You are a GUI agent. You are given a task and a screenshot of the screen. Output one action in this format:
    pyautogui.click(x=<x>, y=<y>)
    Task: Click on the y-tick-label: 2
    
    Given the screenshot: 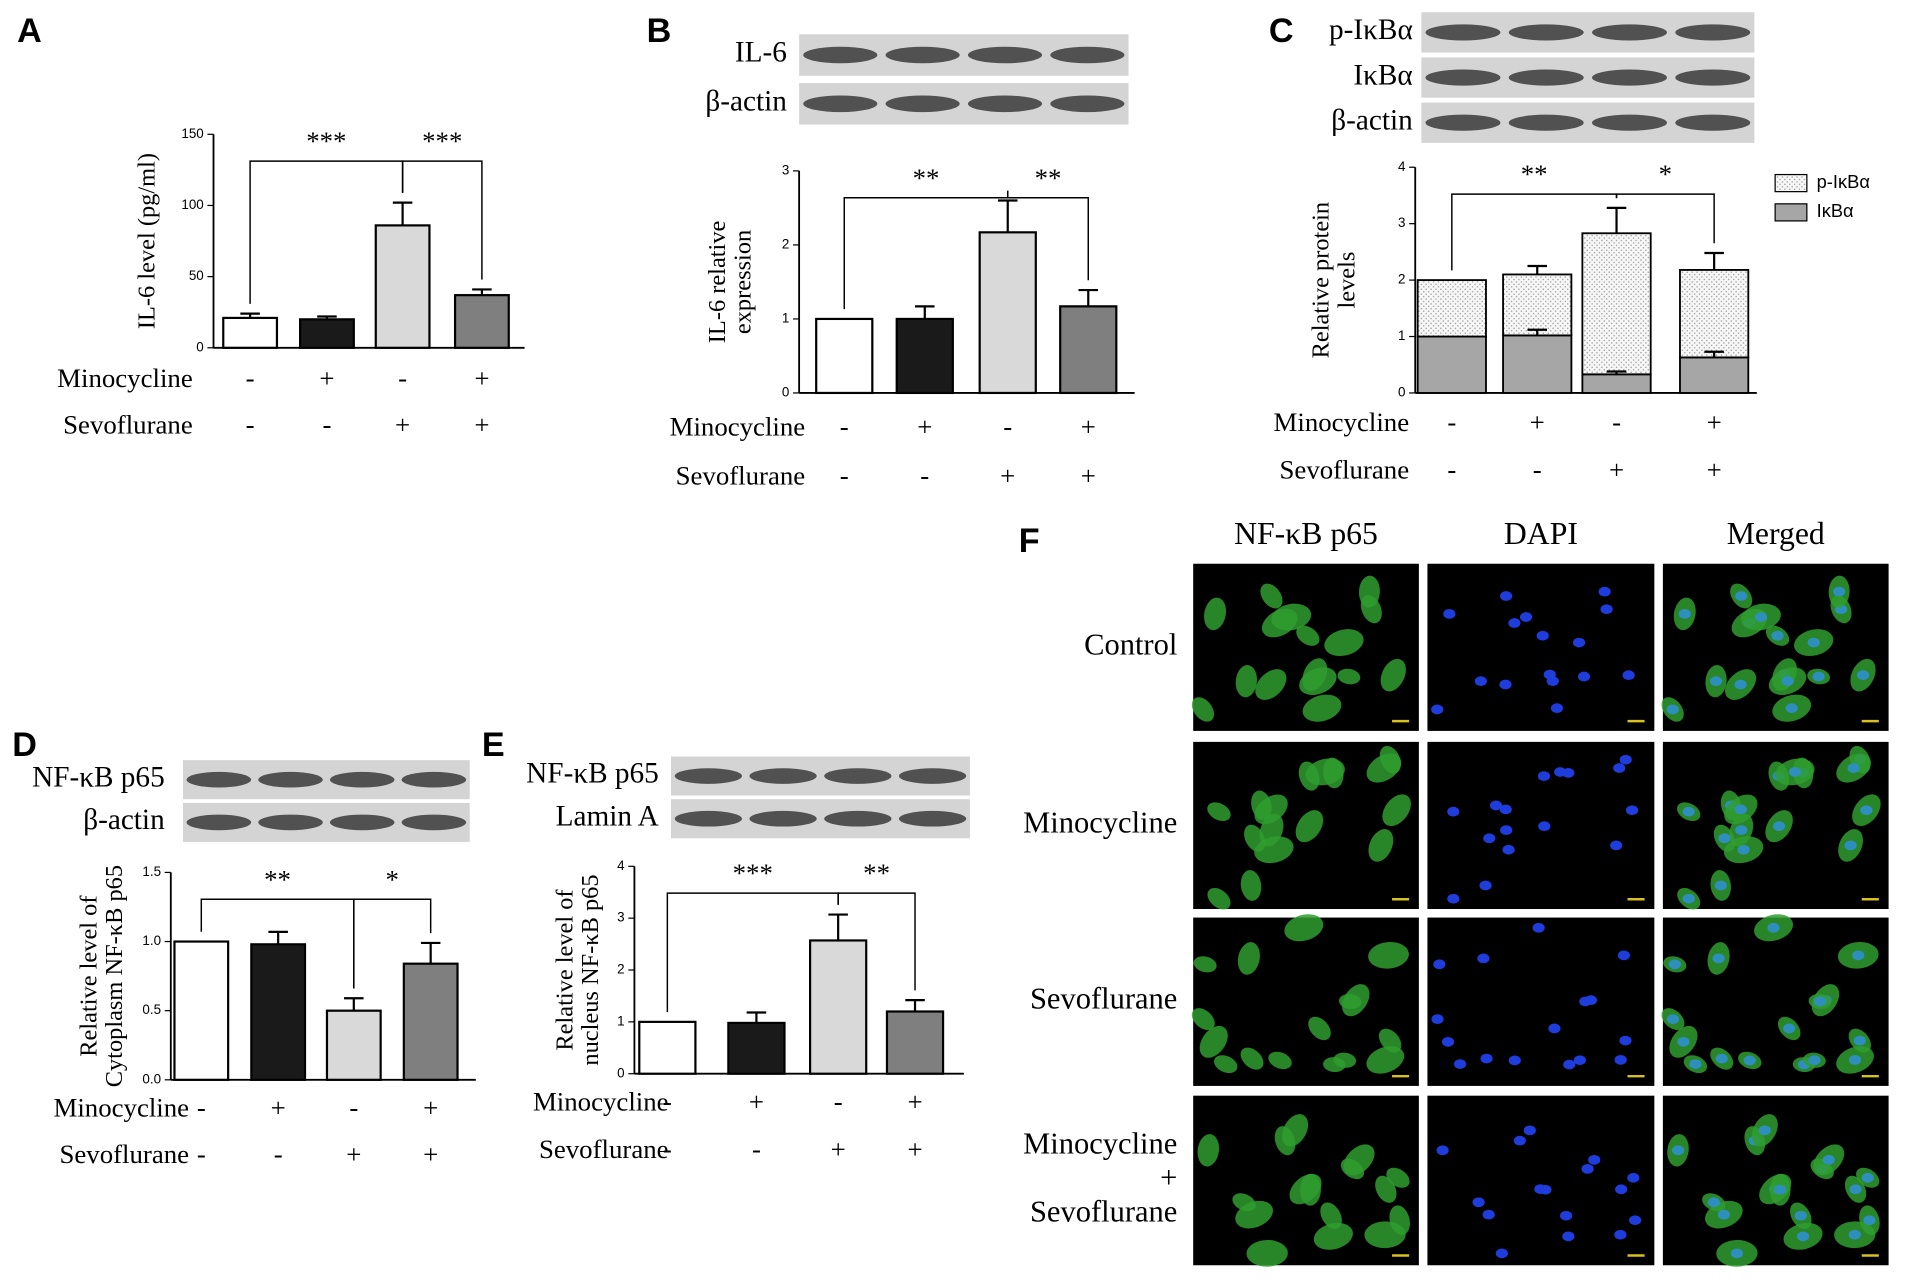 What is the action you would take?
    pyautogui.click(x=1401, y=279)
    